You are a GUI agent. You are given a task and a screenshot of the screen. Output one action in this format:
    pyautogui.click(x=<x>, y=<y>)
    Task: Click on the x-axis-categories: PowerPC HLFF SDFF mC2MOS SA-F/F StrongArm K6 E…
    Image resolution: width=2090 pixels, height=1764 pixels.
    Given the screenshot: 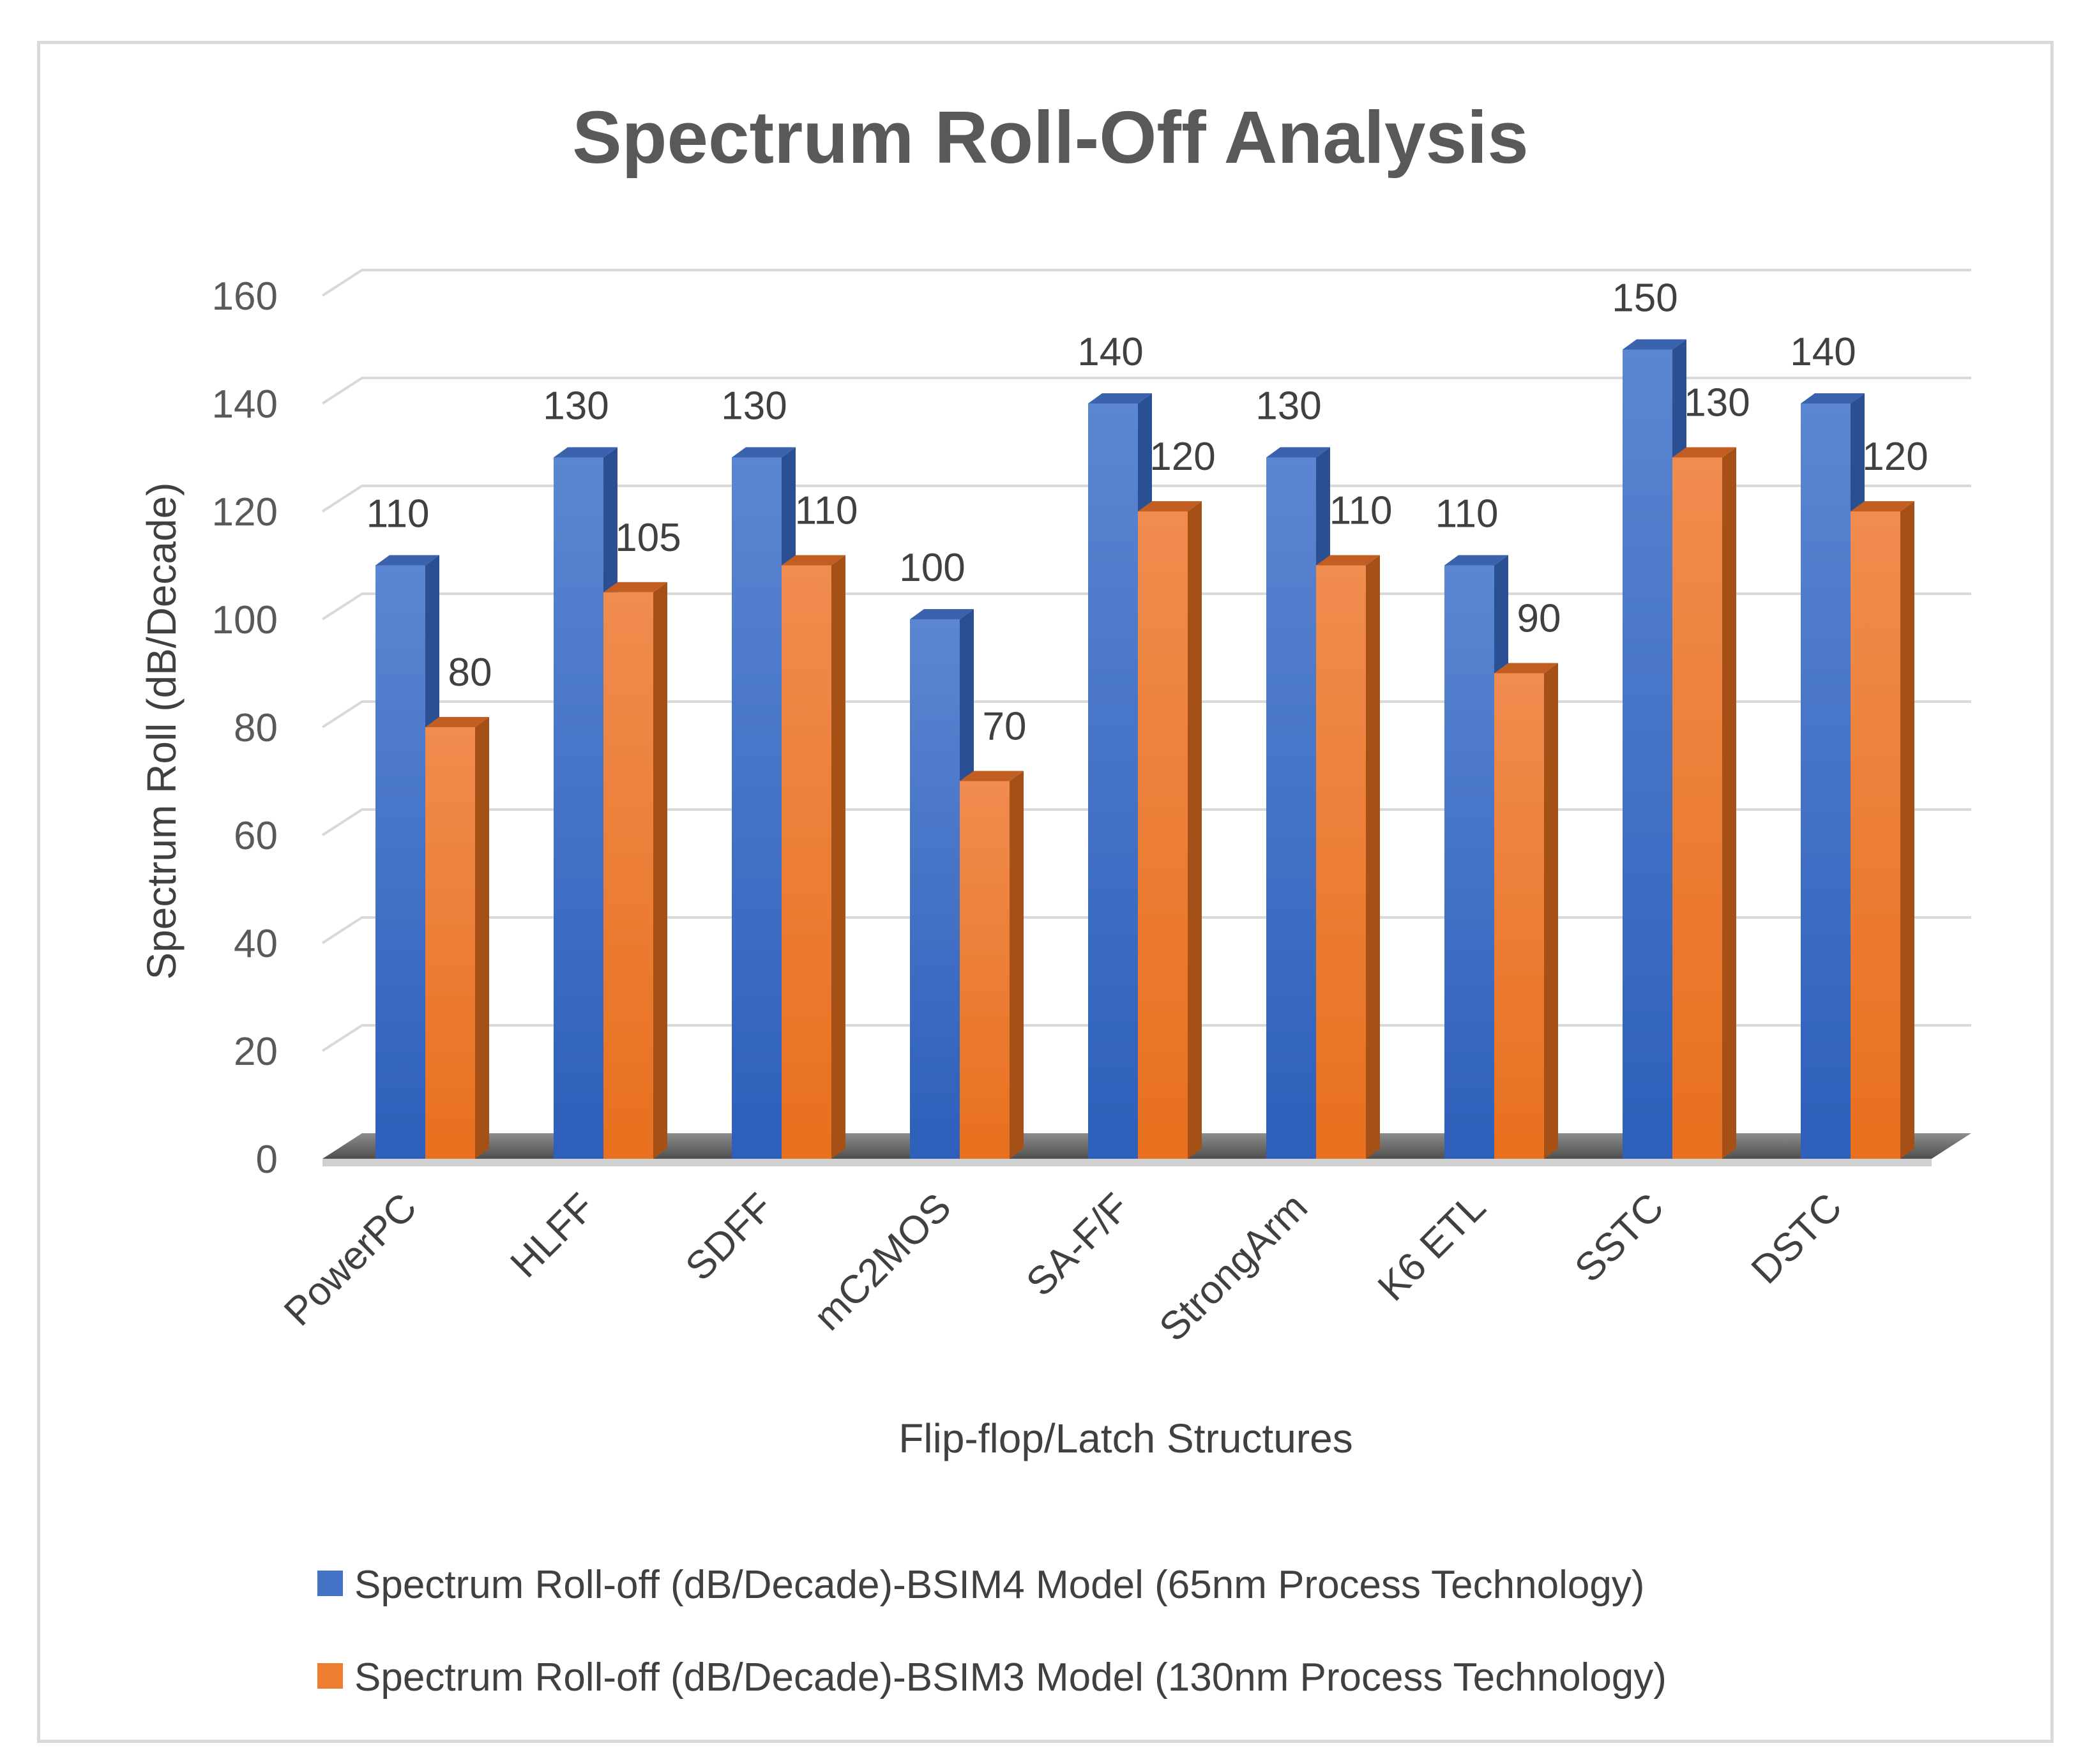 What is the action you would take?
    pyautogui.click(x=1063, y=1267)
    